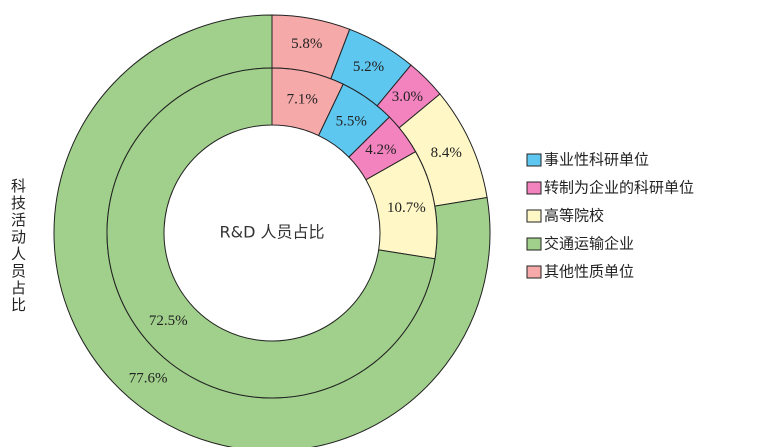 The image size is (758, 447). What do you see at coordinates (574, 216) in the screenshot?
I see `legend-label: 高等院校` at bounding box center [574, 216].